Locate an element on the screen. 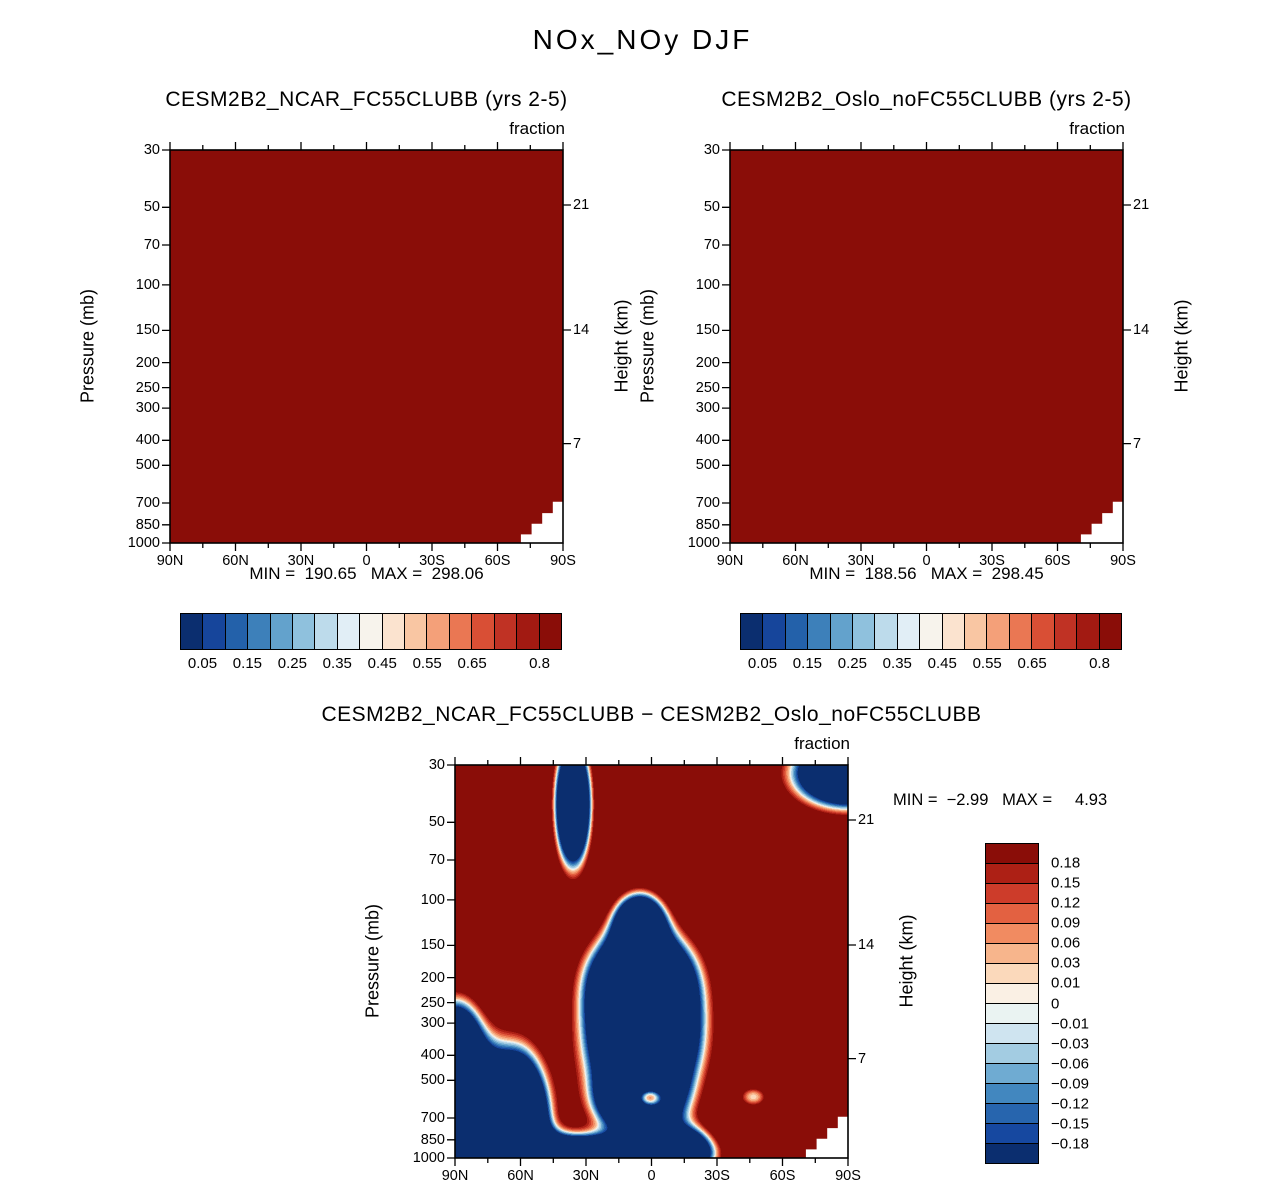 The width and height of the screenshot is (1285, 1199). pressure-tick-label: 50 is located at coordinates (711, 207).